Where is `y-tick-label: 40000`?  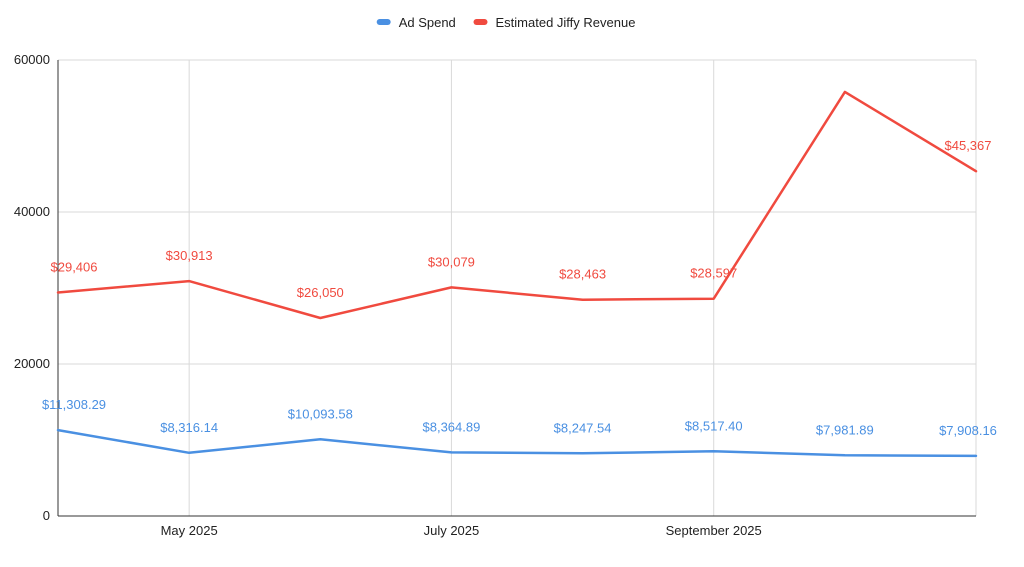
y-tick-label: 40000 is located at coordinates (32, 211).